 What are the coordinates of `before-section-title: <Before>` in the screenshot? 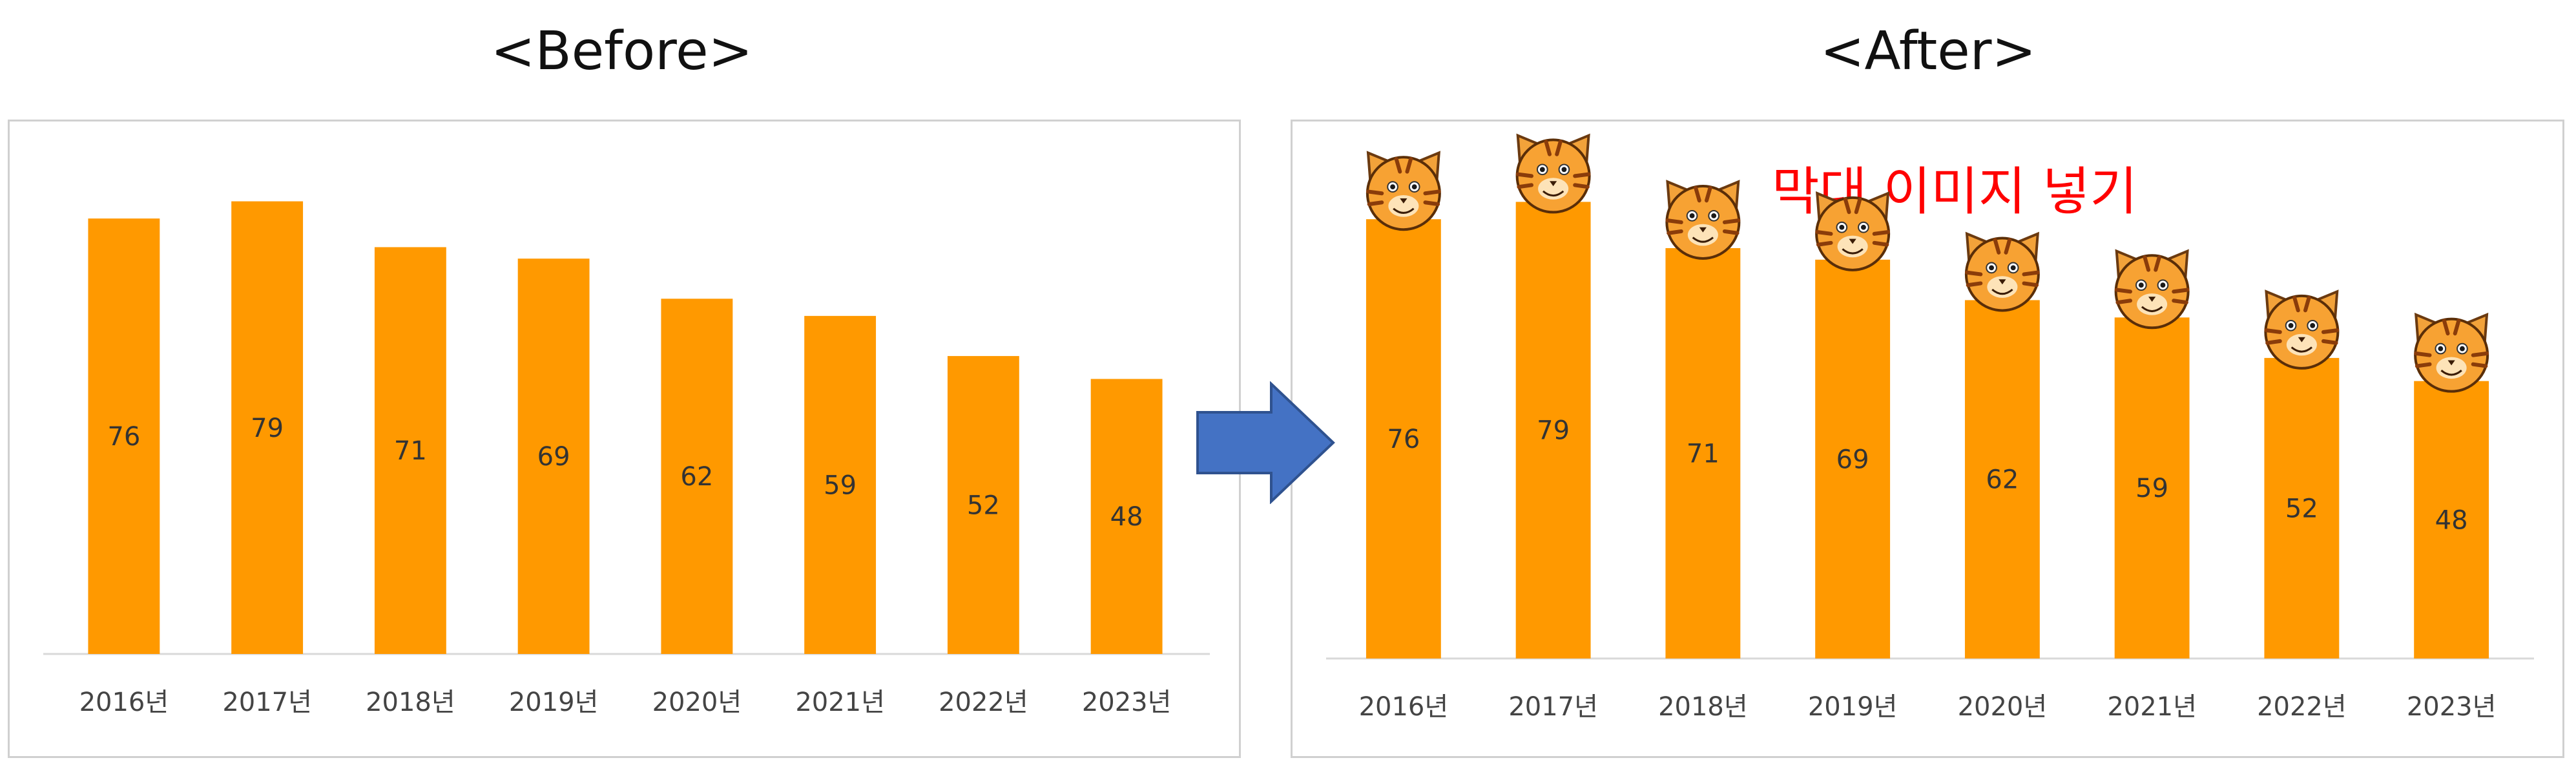 It's located at (621, 51).